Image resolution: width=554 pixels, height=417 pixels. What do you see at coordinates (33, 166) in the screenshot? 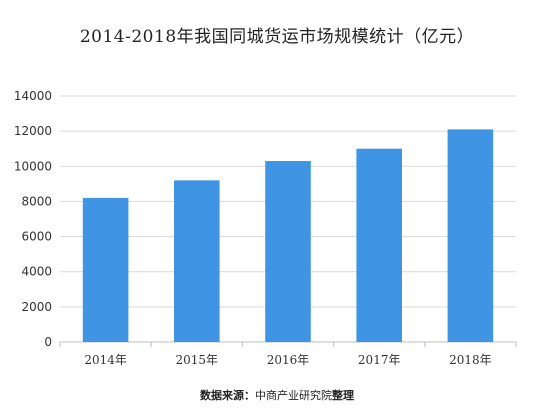
I see `y-tick-label: 10000` at bounding box center [33, 166].